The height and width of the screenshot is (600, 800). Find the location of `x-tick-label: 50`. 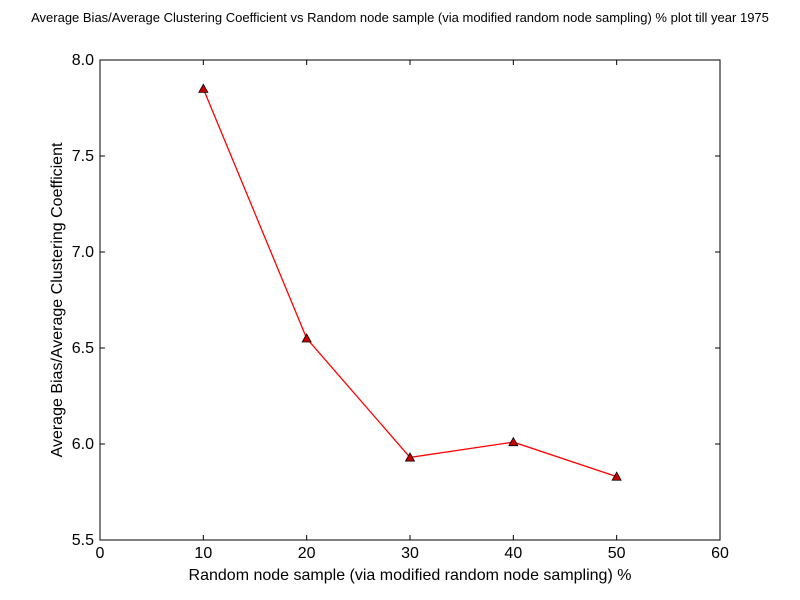

x-tick-label: 50 is located at coordinates (617, 553).